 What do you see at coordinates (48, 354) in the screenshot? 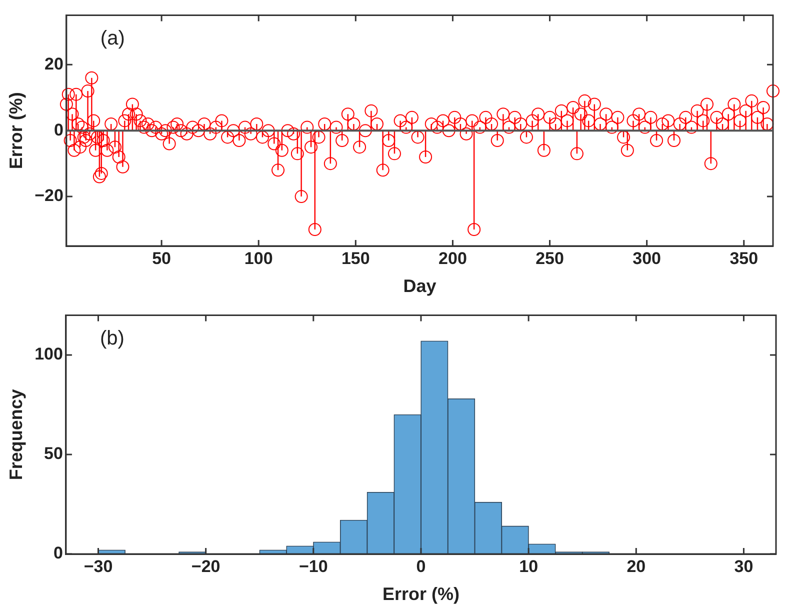
I see `y-tick-label: 100` at bounding box center [48, 354].